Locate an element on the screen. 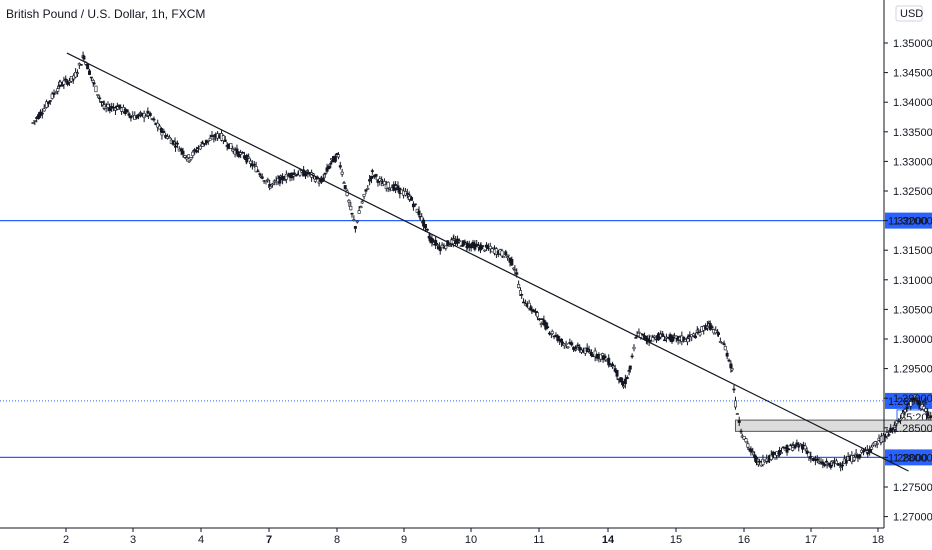 This screenshot has width=932, height=550. time-tick-label: 10 is located at coordinates (471, 540).